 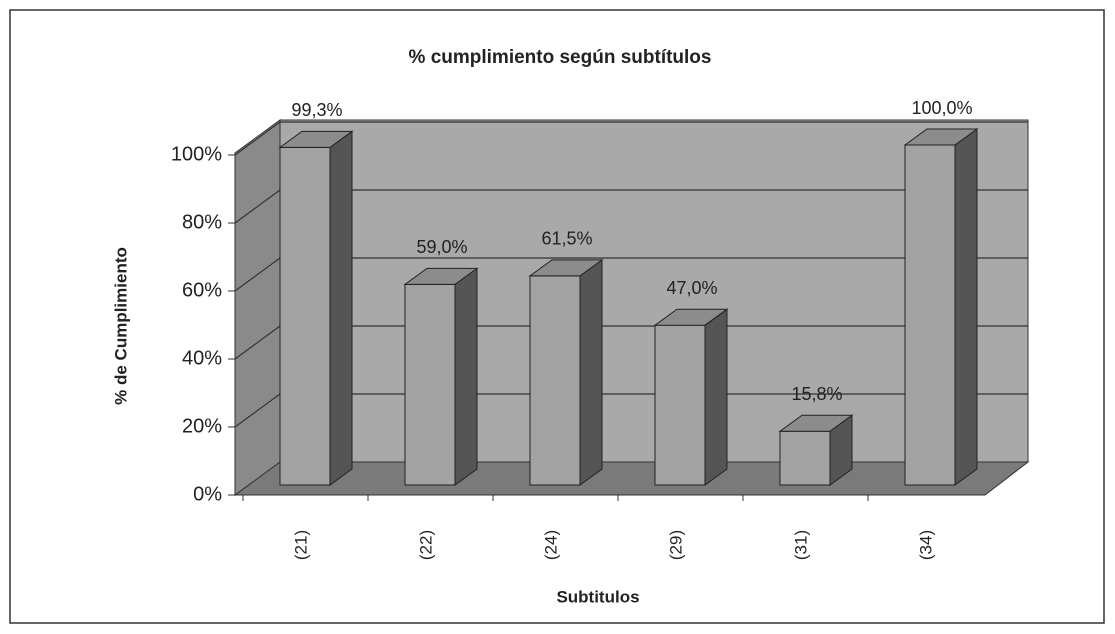 I want to click on data-label: 59,0%, so click(x=441, y=247).